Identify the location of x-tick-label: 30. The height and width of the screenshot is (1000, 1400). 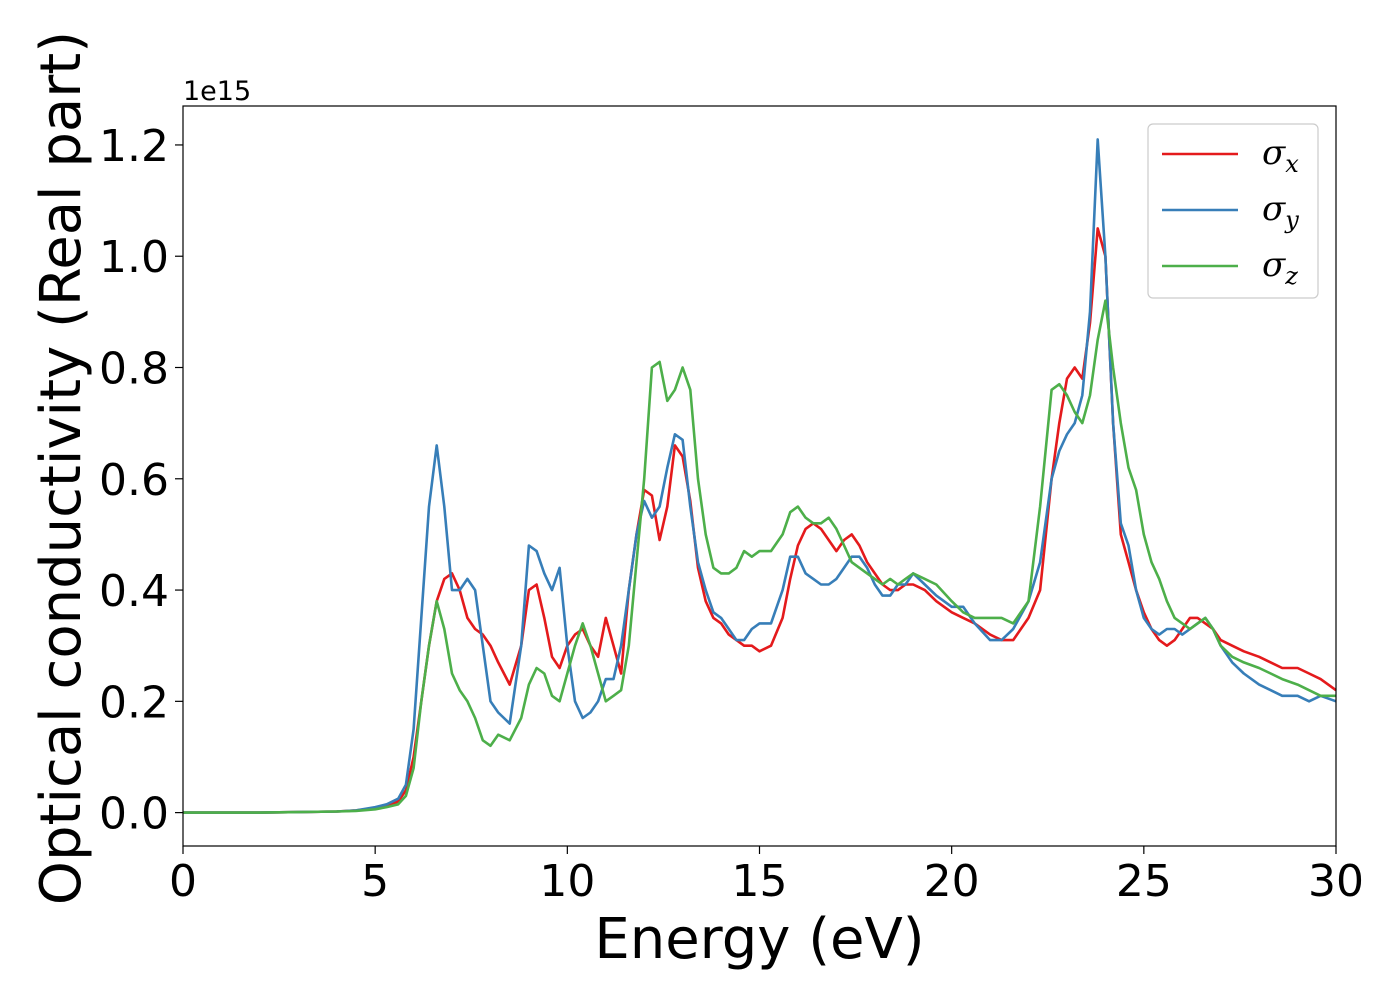
(1336, 881).